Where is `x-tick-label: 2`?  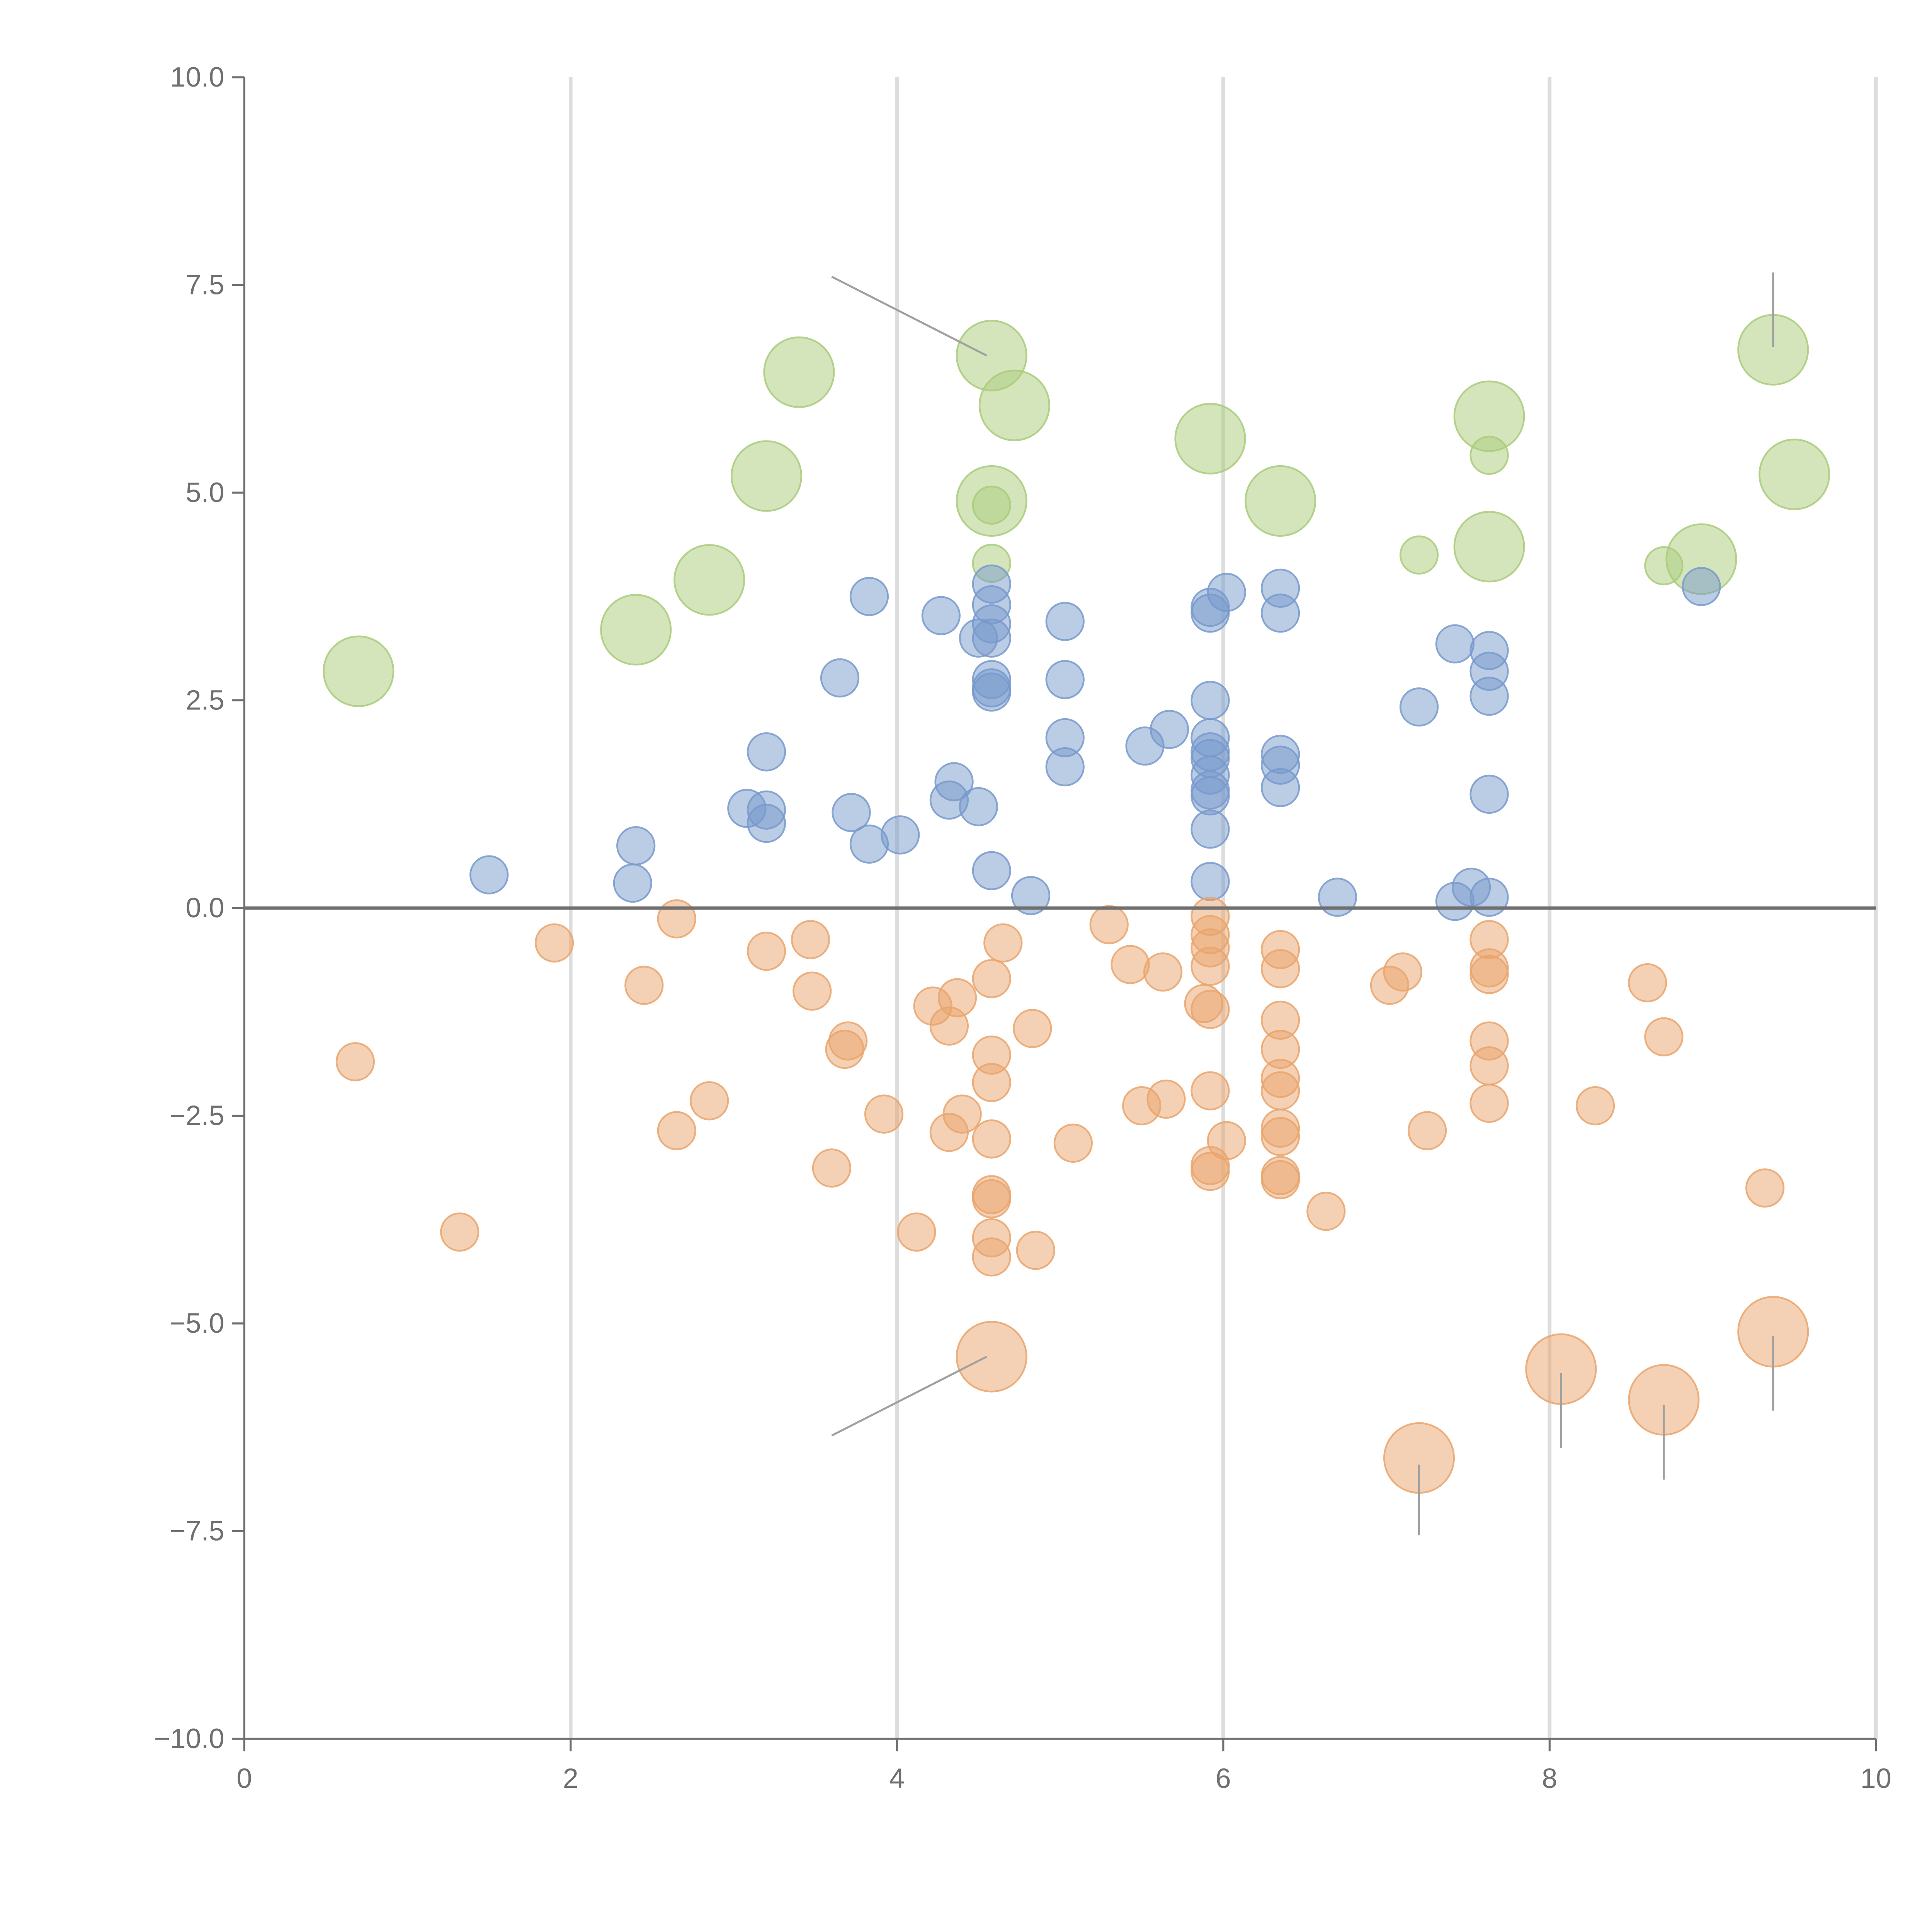
x-tick-label: 2 is located at coordinates (571, 1779).